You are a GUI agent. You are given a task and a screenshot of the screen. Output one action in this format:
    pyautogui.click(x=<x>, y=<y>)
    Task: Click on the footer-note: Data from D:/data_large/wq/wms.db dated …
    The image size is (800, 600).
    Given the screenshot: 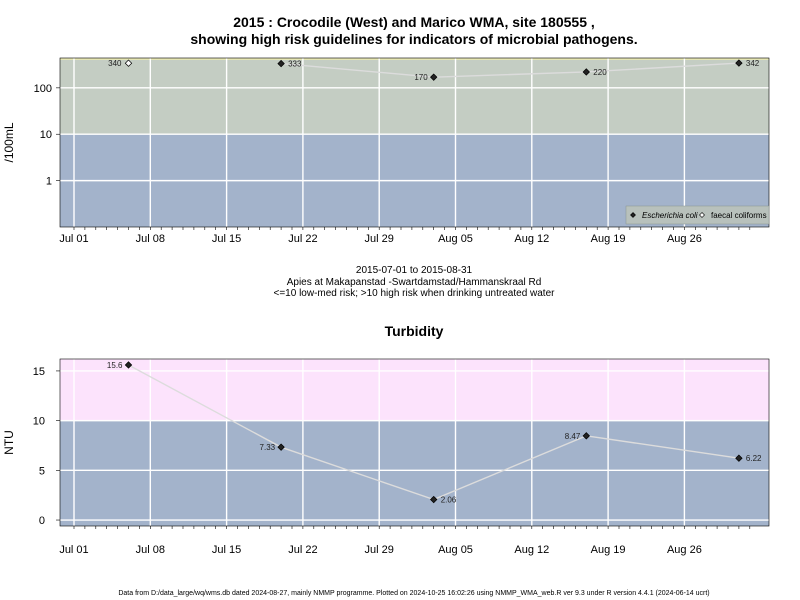 What is the action you would take?
    pyautogui.click(x=413, y=593)
    